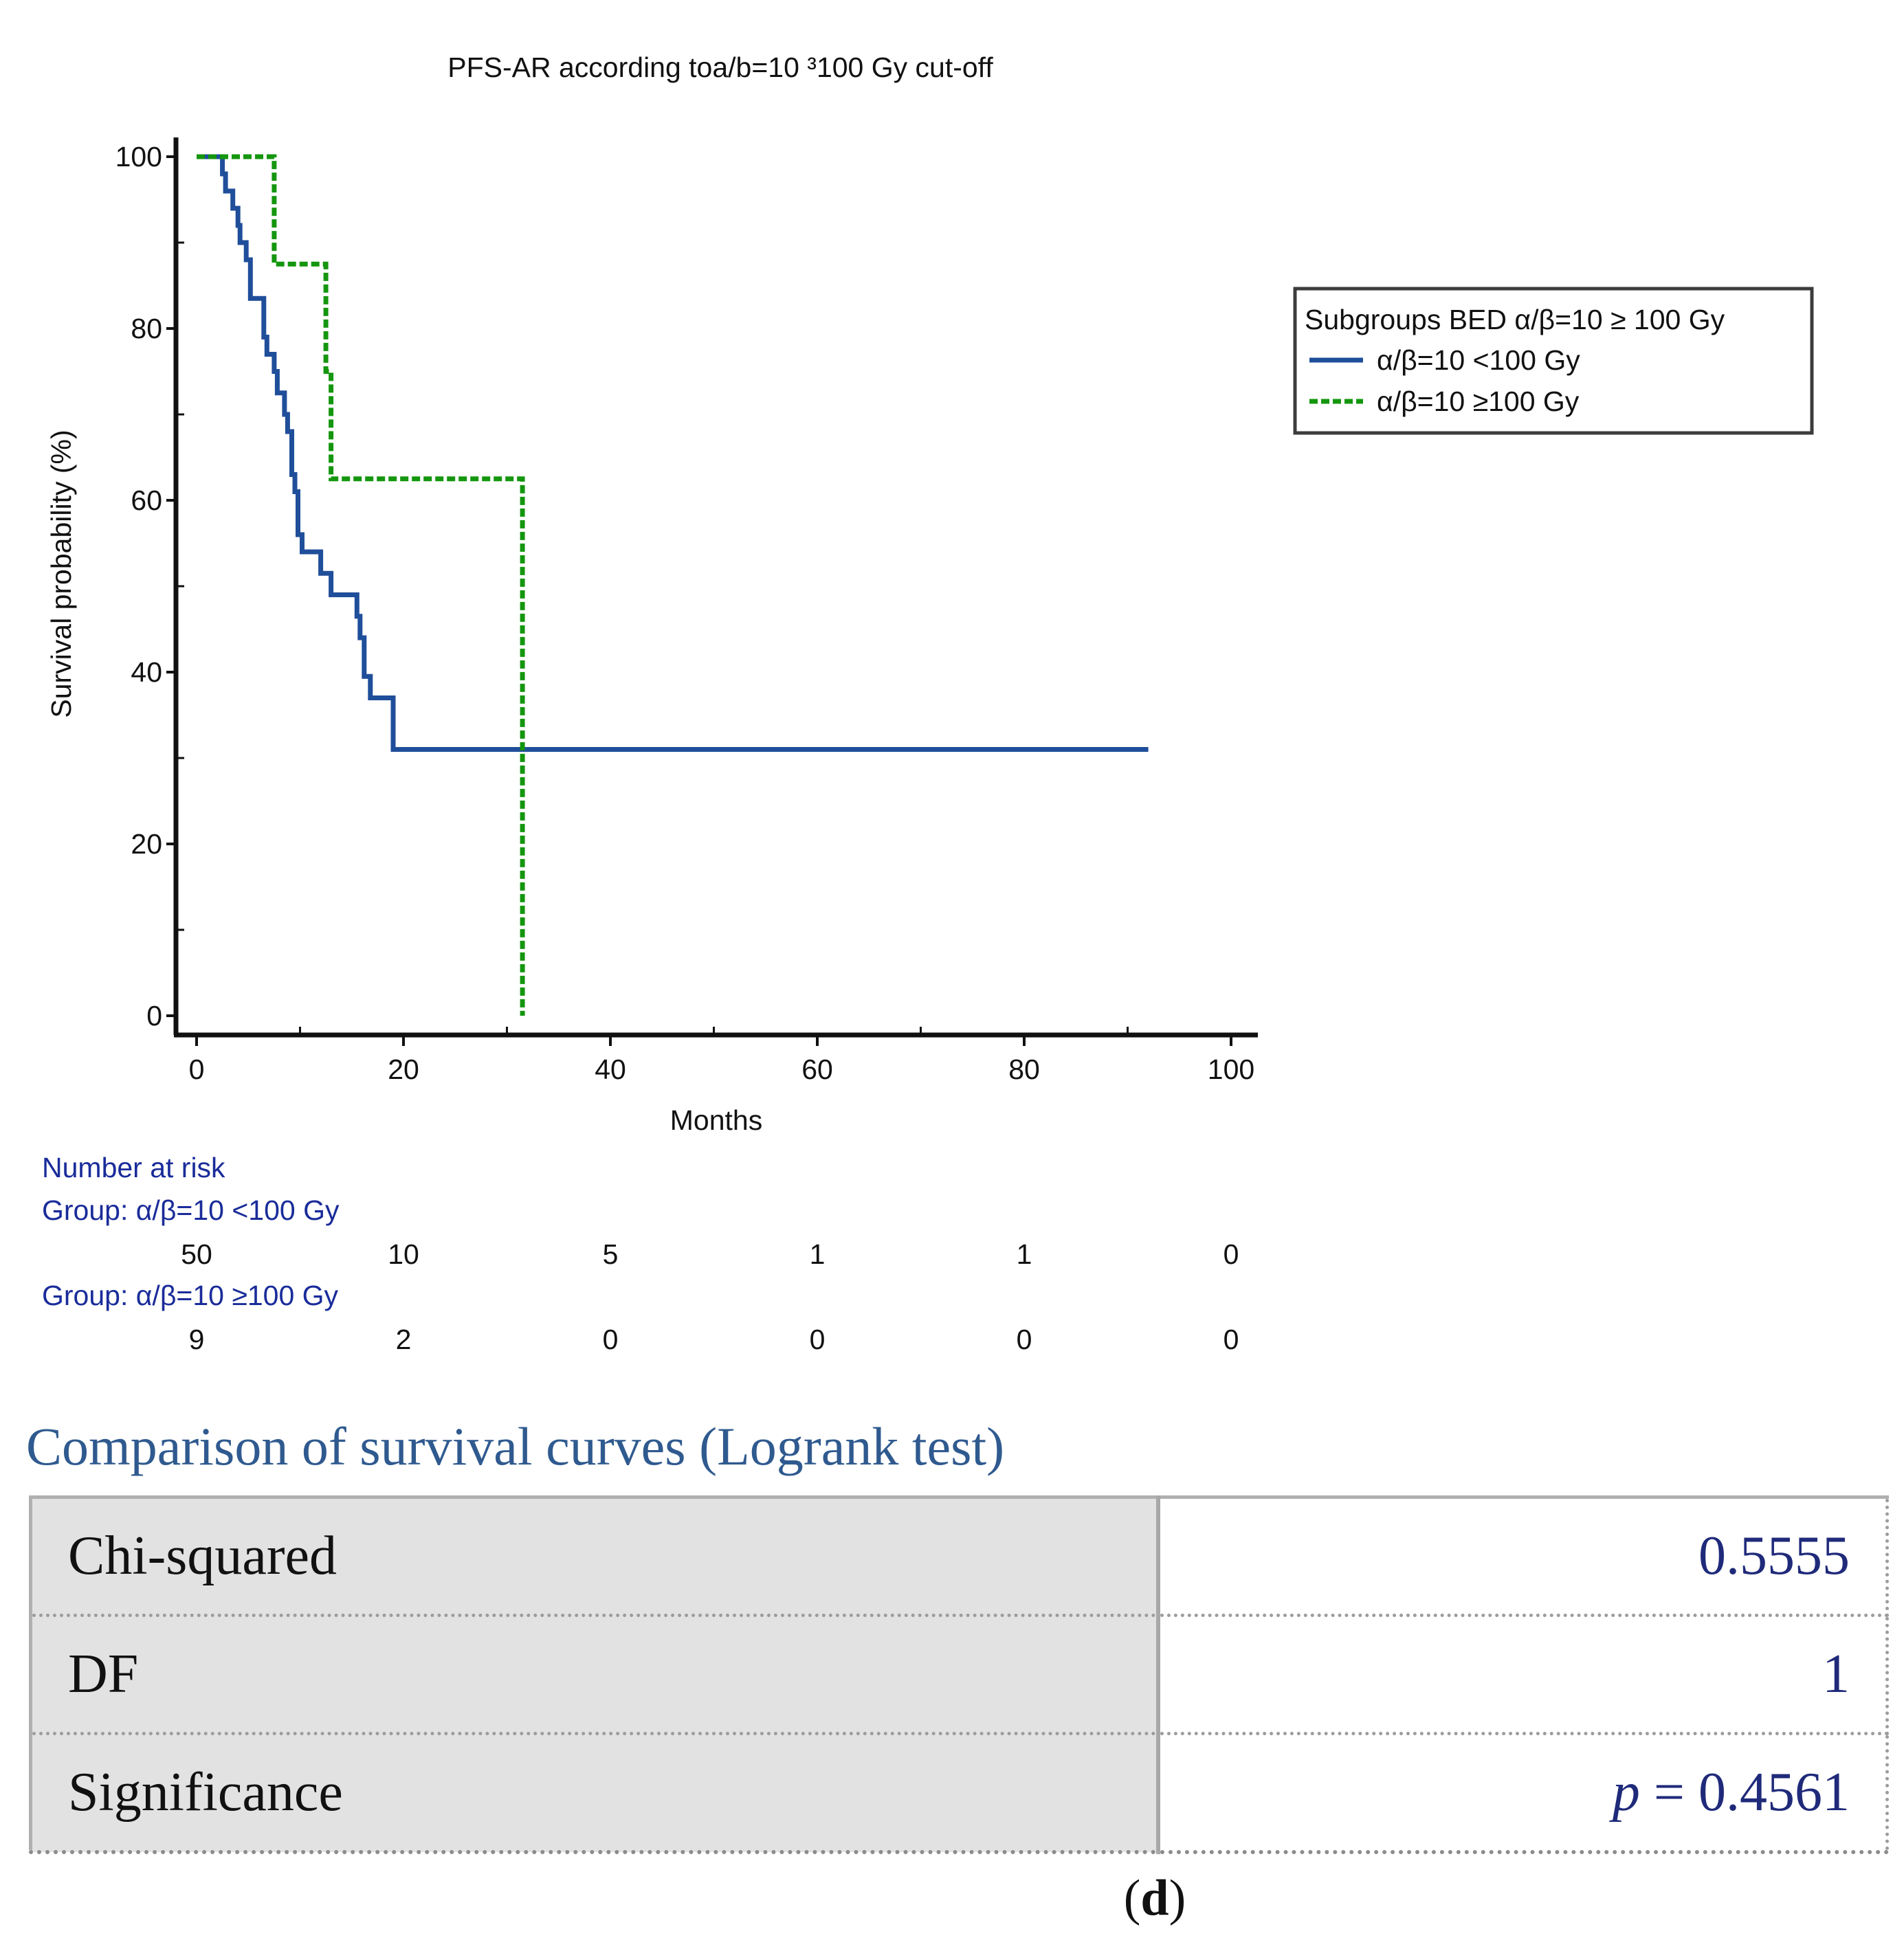 This screenshot has height=1938, width=1904. I want to click on y-axis-label: Survival probability (%), so click(61, 573).